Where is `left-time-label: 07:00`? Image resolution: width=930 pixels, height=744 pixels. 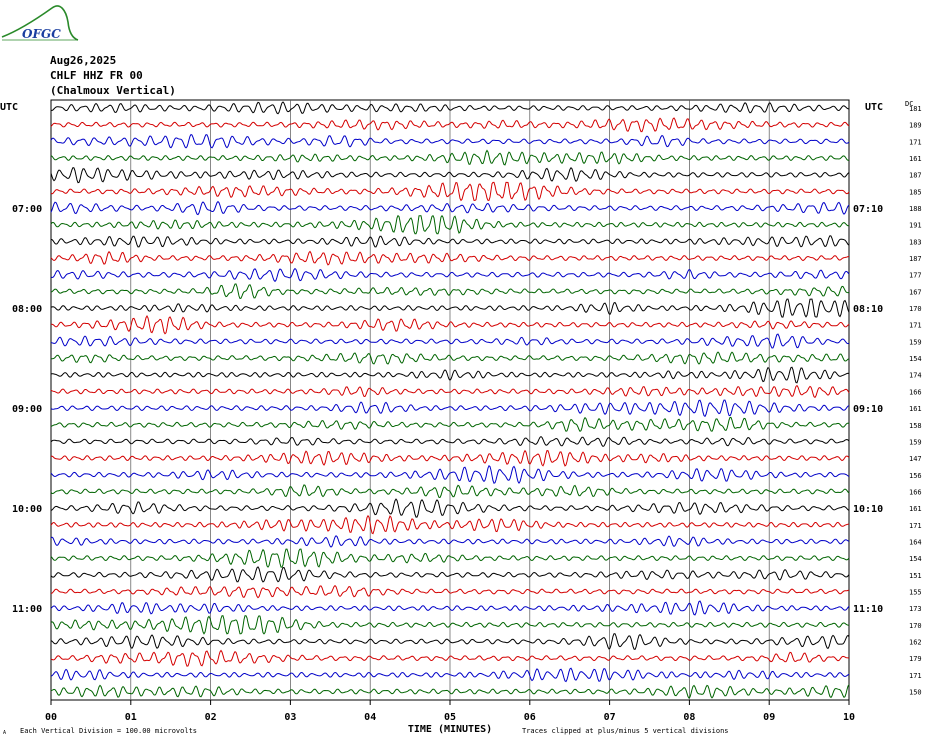 left-time-label: 07:00 is located at coordinates (27, 209).